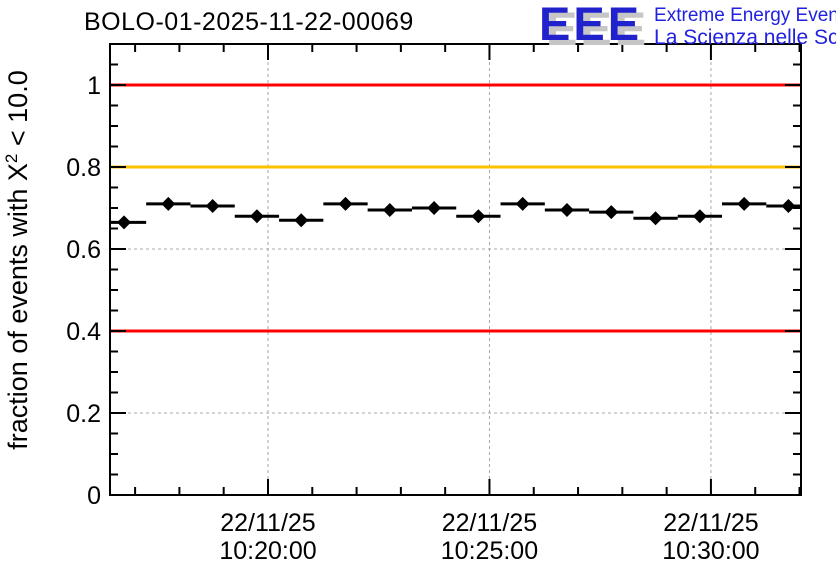 The width and height of the screenshot is (836, 572). I want to click on y-tick-label: 0, so click(94, 496).